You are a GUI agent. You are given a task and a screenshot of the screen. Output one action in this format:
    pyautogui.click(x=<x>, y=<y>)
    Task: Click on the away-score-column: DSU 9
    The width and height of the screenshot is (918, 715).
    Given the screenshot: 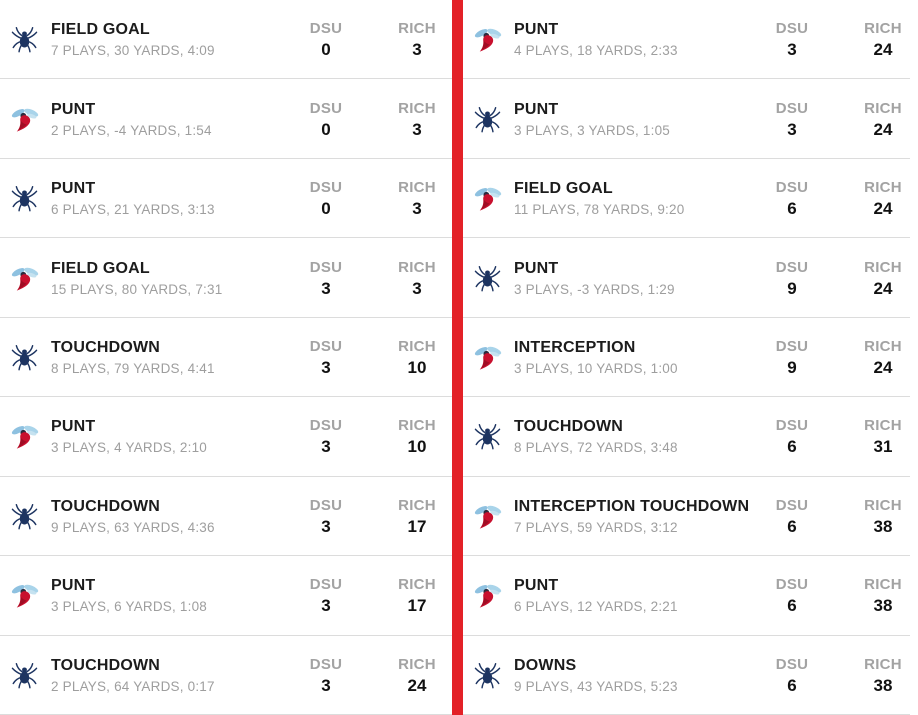 What is the action you would take?
    pyautogui.click(x=792, y=357)
    